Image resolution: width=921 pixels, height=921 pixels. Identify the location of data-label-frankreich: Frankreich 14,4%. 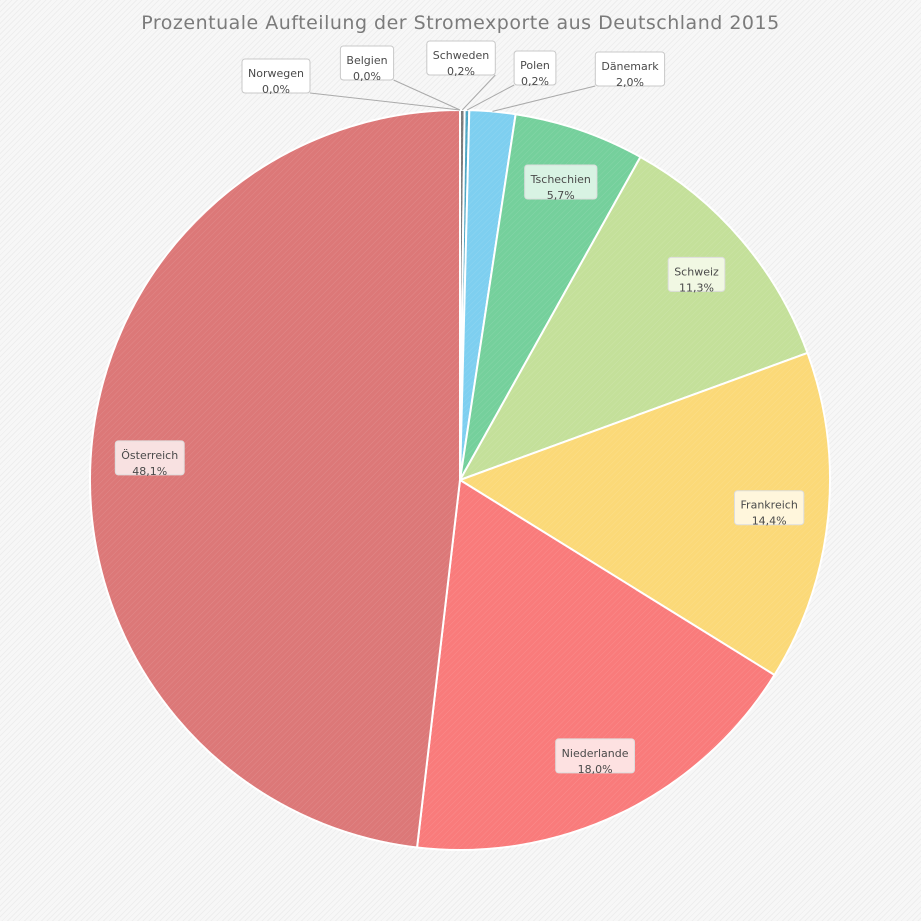
(769, 509).